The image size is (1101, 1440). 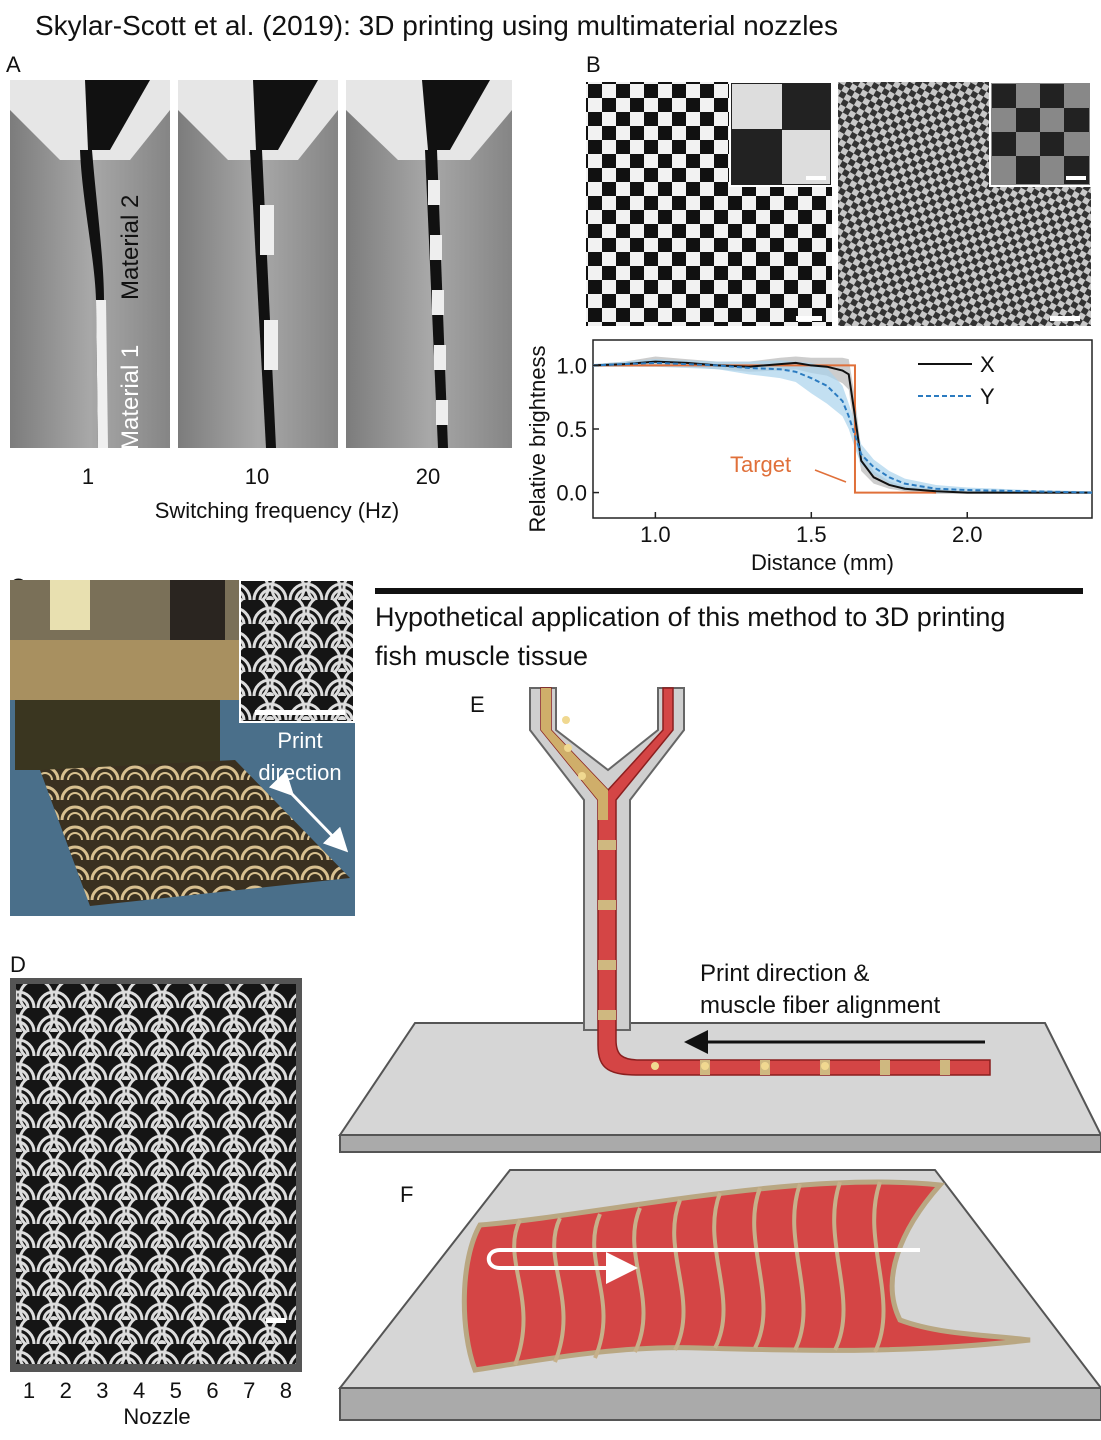 What do you see at coordinates (729, 591) in the screenshot?
I see `divider` at bounding box center [729, 591].